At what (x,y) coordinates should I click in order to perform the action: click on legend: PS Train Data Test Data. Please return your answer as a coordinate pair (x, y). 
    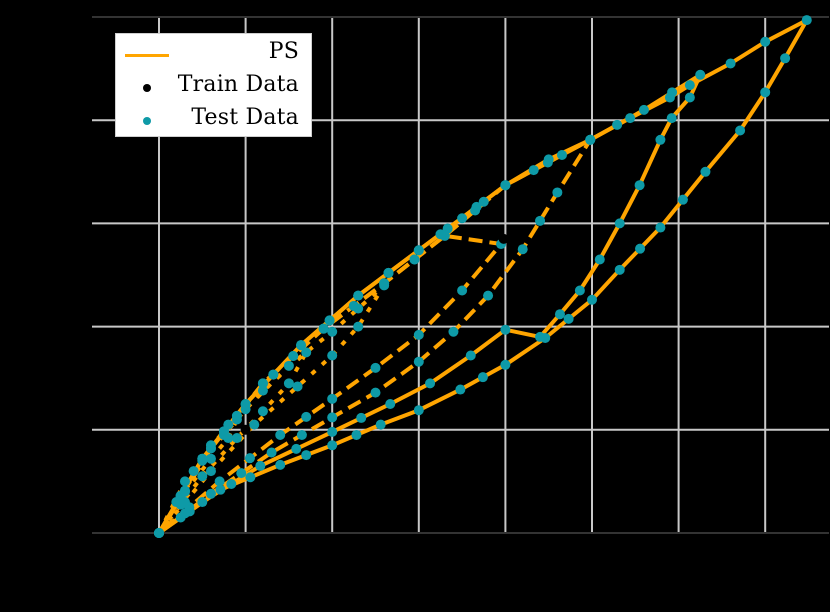
    Looking at the image, I should click on (213, 85).